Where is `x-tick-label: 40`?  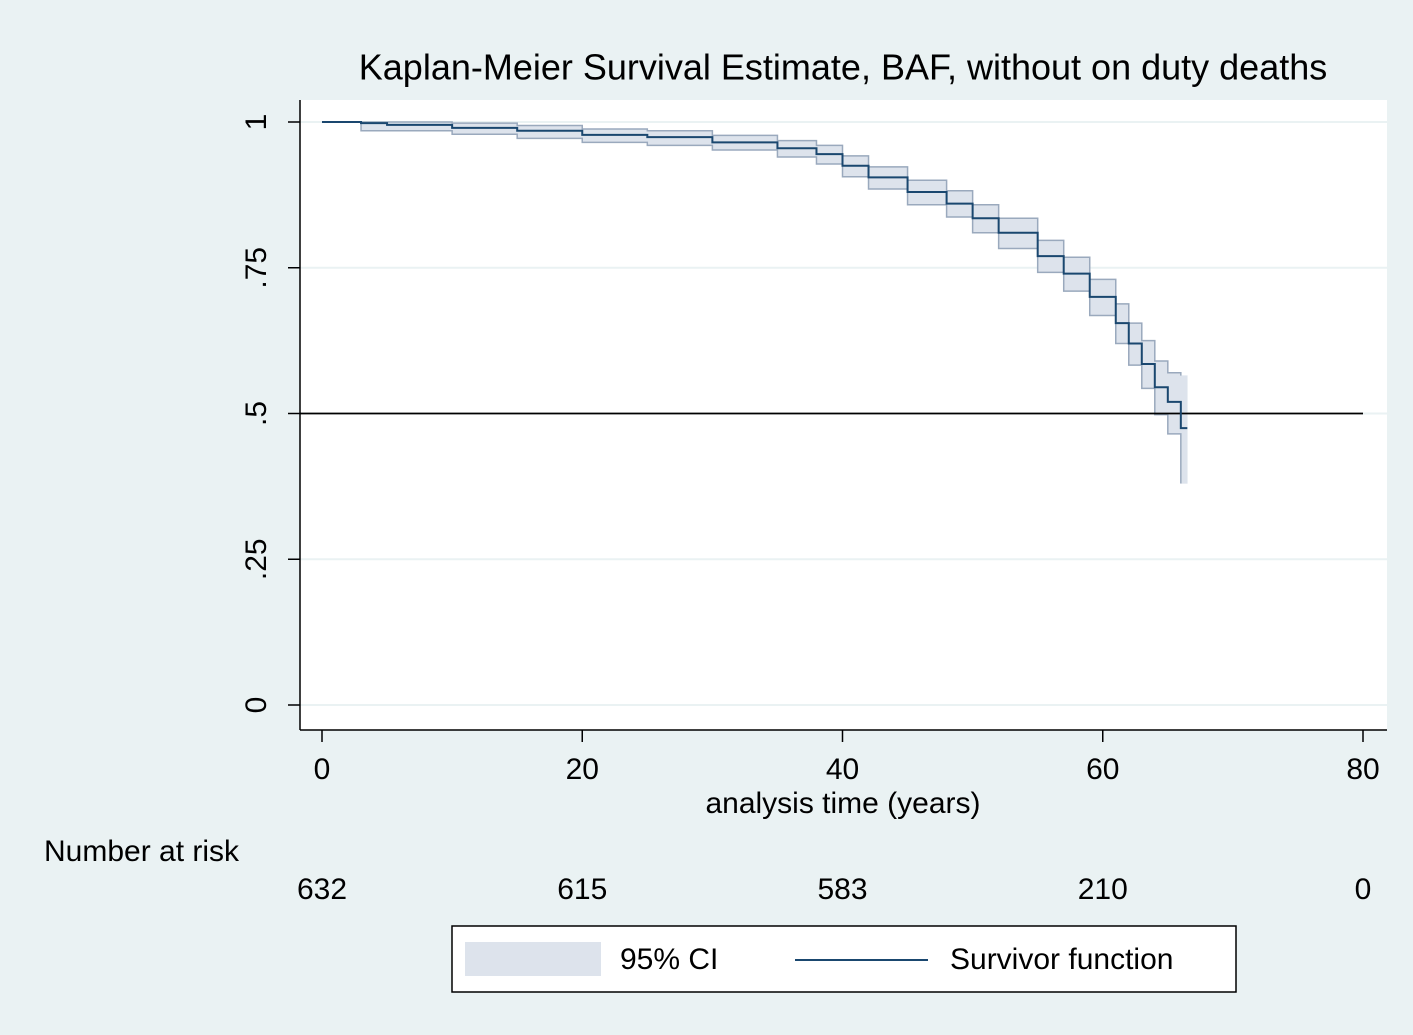 x-tick-label: 40 is located at coordinates (842, 769).